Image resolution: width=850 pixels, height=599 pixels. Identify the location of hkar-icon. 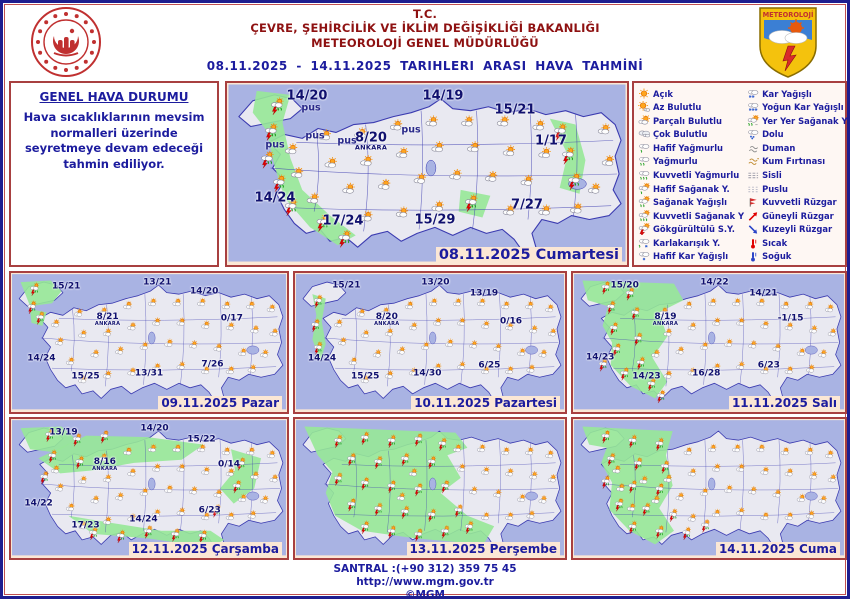
(644, 256).